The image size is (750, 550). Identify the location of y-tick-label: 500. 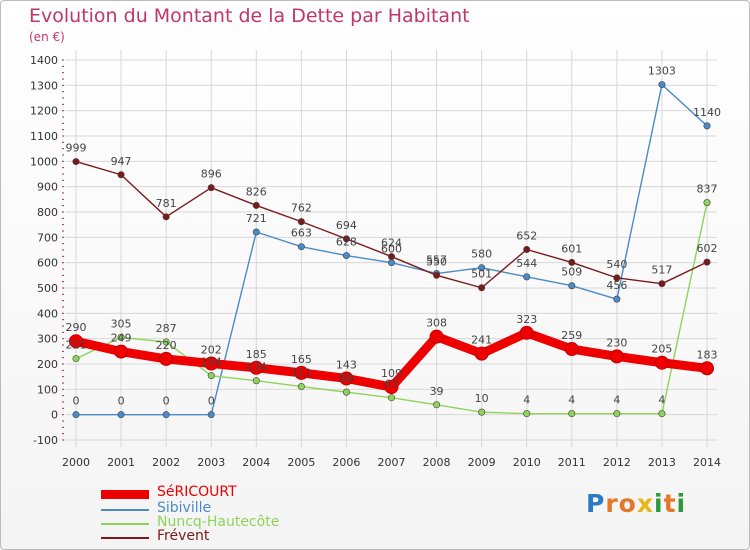
(47, 288).